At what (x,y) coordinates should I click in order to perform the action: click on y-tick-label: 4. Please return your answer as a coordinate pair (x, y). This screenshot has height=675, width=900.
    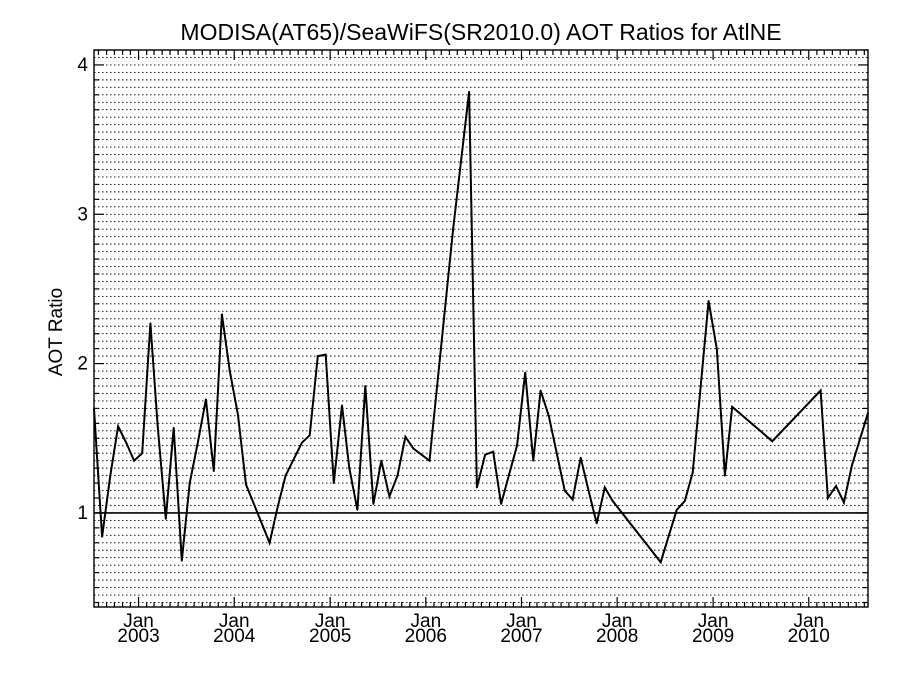
    Looking at the image, I should click on (82, 65).